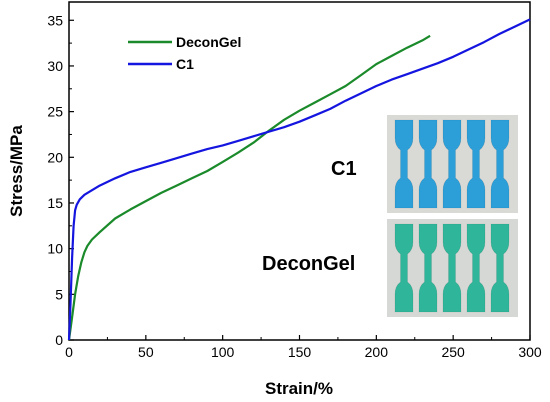 This screenshot has width=550, height=402. Describe the element at coordinates (60, 180) in the screenshot. I see `y-axis: 0 5 10 15 20 25 30 35` at that location.